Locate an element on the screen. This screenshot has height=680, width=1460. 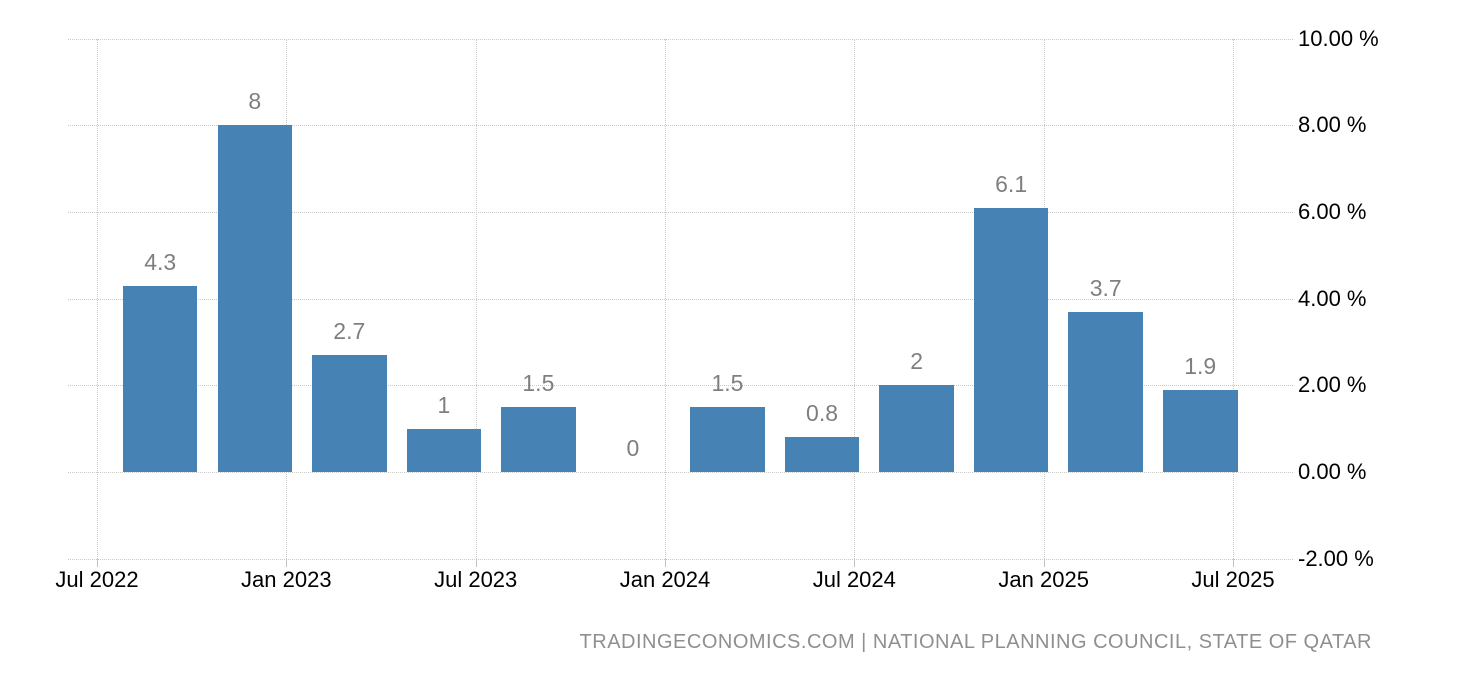
bar-value-label: 0 is located at coordinates (633, 448).